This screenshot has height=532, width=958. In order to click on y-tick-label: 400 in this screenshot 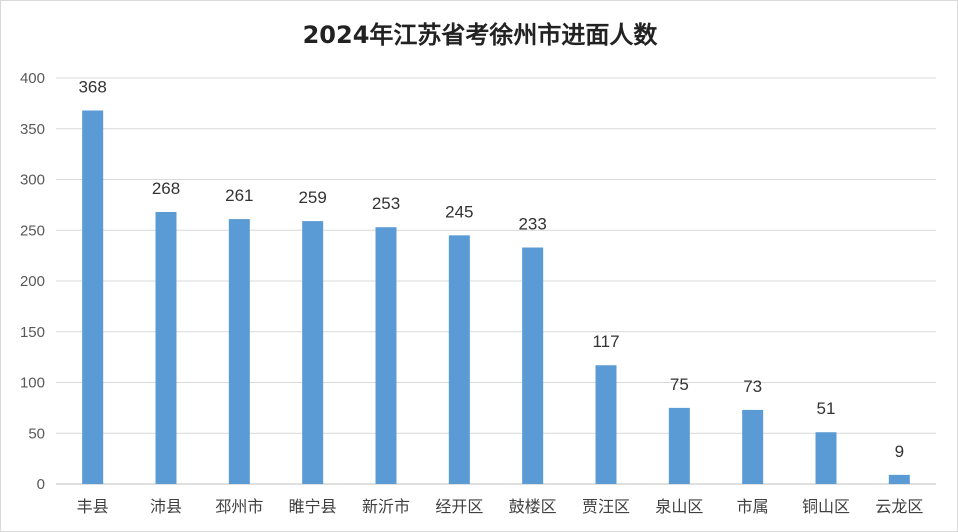, I will do `click(32, 78)`.